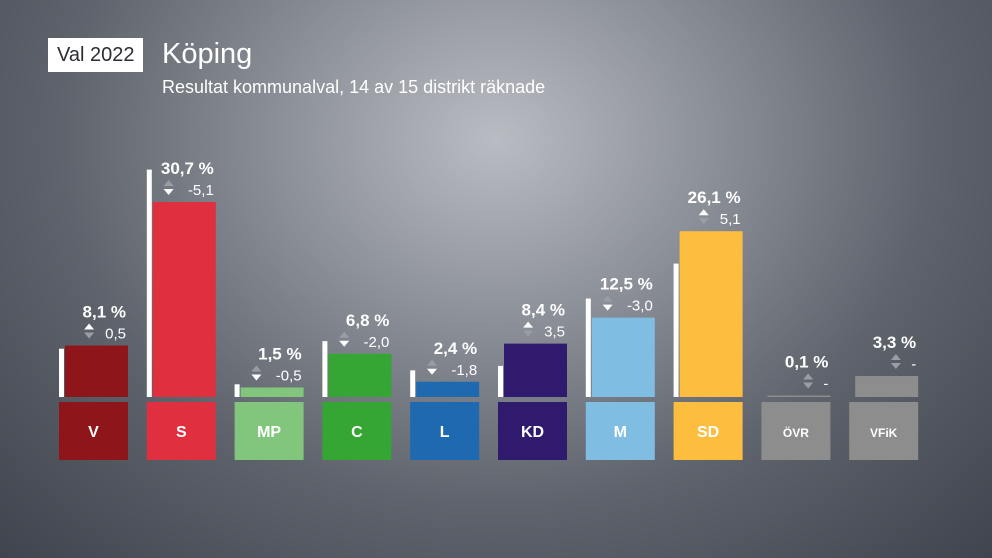 The image size is (992, 558). Describe the element at coordinates (799, 396) in the screenshot. I see `bar-övr` at that location.